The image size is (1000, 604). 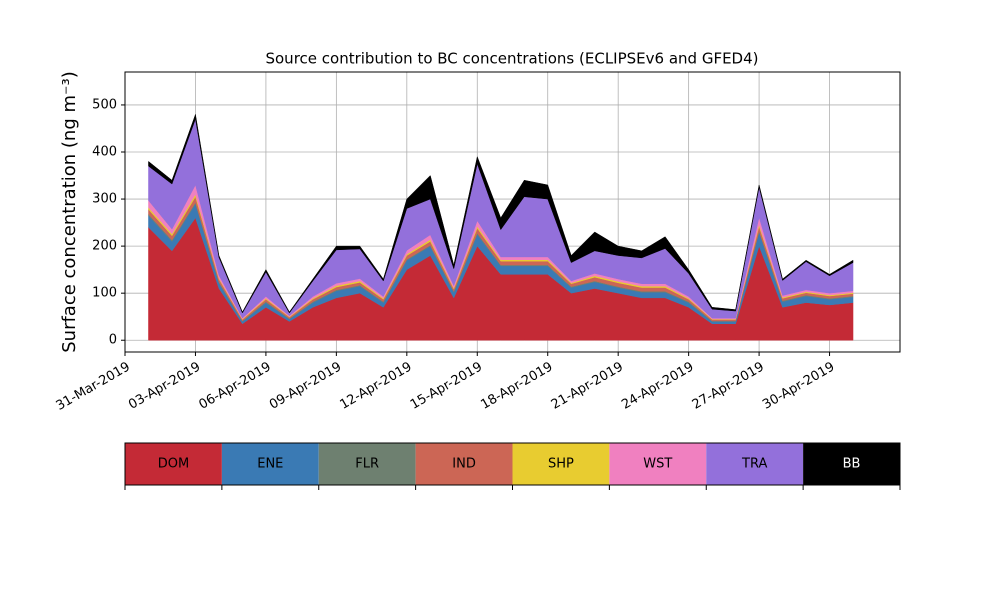 I want to click on x-tick-label: 03-Apr-2019, so click(x=164, y=386).